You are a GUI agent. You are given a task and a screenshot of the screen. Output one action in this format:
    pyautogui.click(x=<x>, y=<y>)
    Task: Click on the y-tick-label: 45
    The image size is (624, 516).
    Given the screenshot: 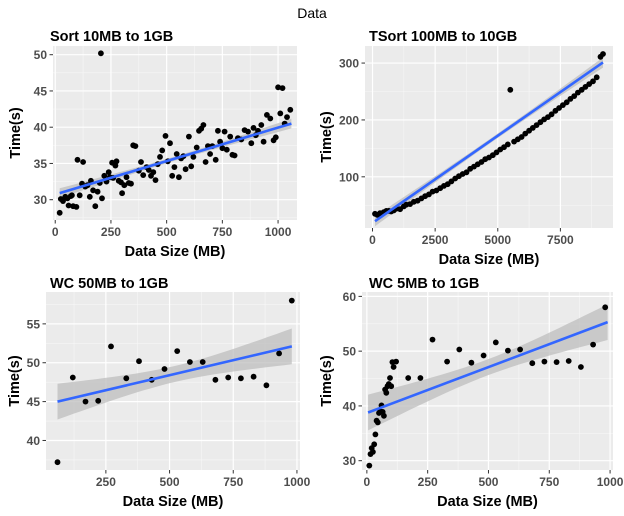 What is the action you would take?
    pyautogui.click(x=41, y=91)
    